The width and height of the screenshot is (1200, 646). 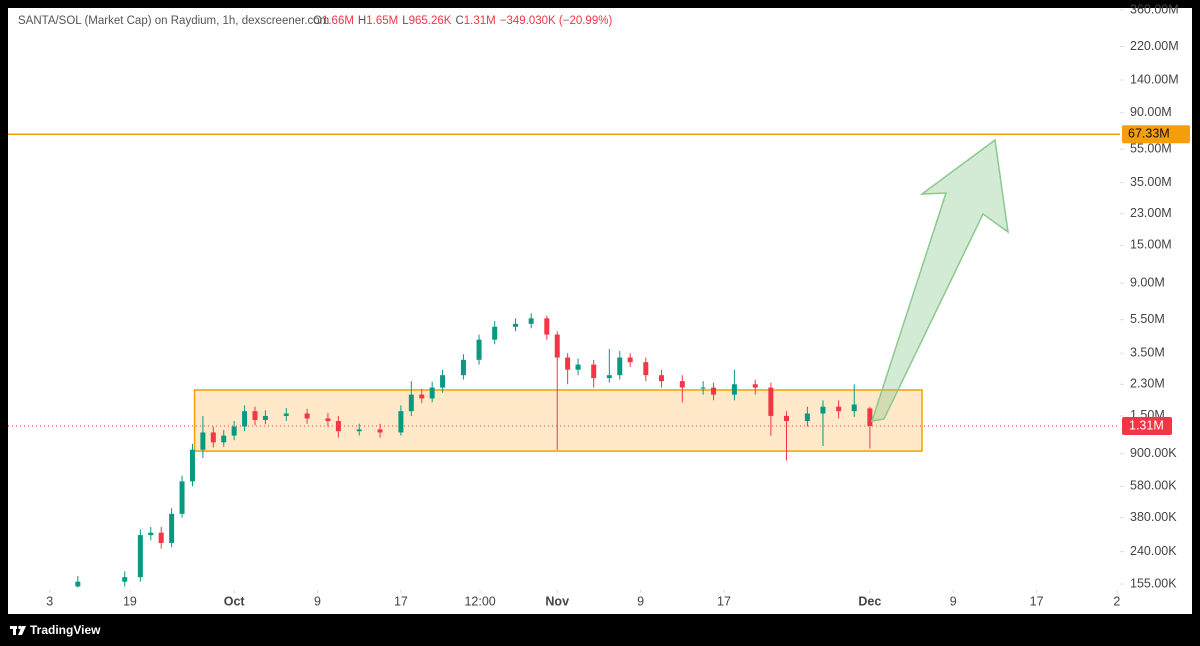 What do you see at coordinates (405, 21) in the screenshot?
I see `ohlc-key: L` at bounding box center [405, 21].